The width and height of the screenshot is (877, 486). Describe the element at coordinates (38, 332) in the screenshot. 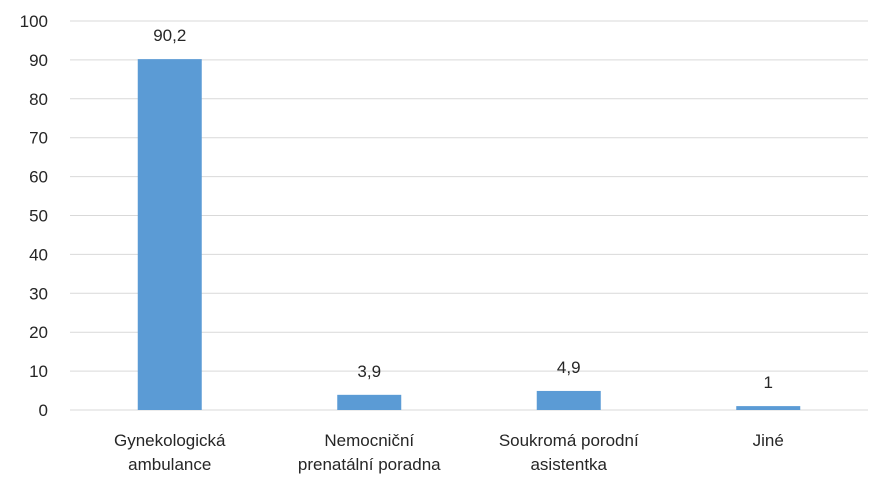

I see `y-tick-label: 20` at that location.